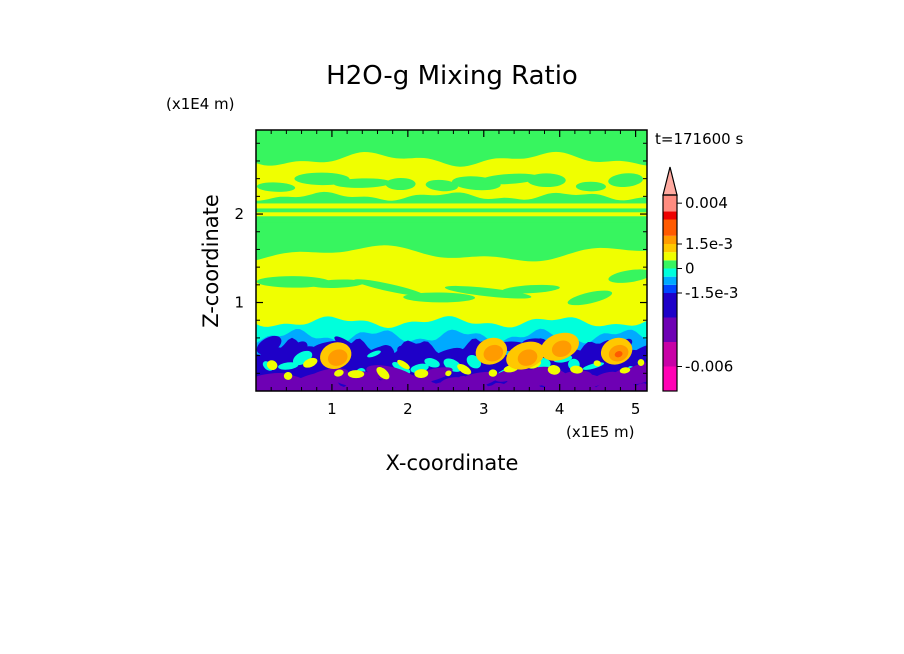  What do you see at coordinates (332, 409) in the screenshot?
I see `x-tick-label: 1` at bounding box center [332, 409].